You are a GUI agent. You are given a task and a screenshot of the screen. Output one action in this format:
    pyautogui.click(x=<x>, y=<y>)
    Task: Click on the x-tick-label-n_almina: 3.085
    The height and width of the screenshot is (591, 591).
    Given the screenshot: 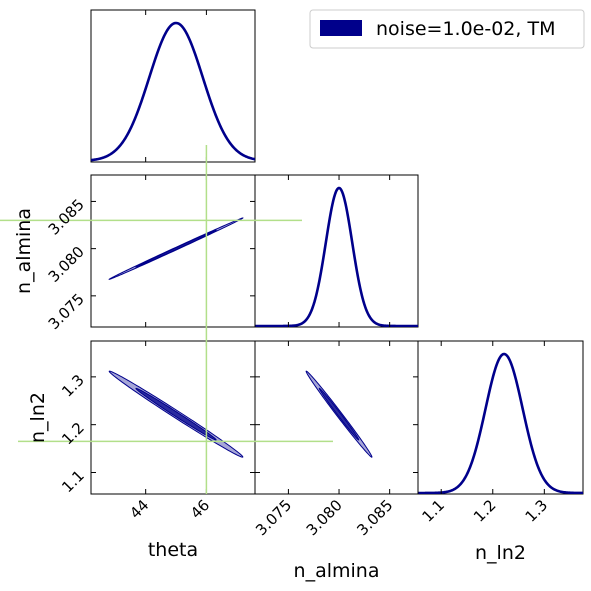 What is the action you would take?
    pyautogui.click(x=374, y=517)
    